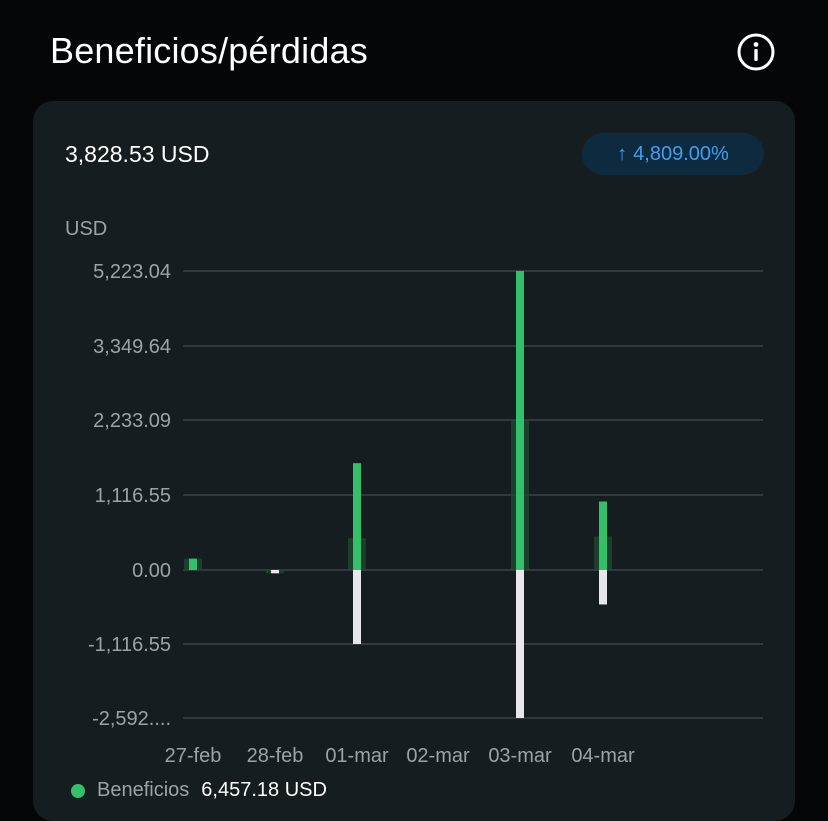 This screenshot has height=821, width=828. What do you see at coordinates (414, 50) in the screenshot?
I see `page-header: Beneficios/pérdidas` at bounding box center [414, 50].